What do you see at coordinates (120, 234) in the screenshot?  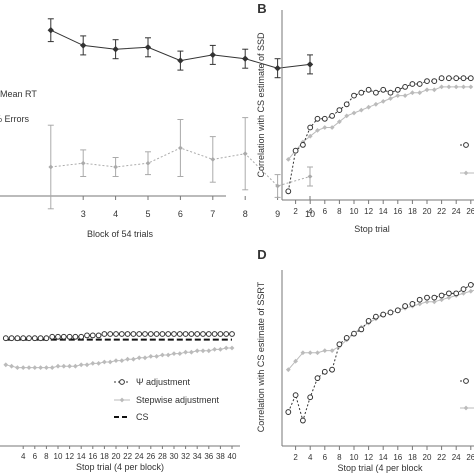 I see `x-axis-label: Block of 54 trials` at bounding box center [120, 234].